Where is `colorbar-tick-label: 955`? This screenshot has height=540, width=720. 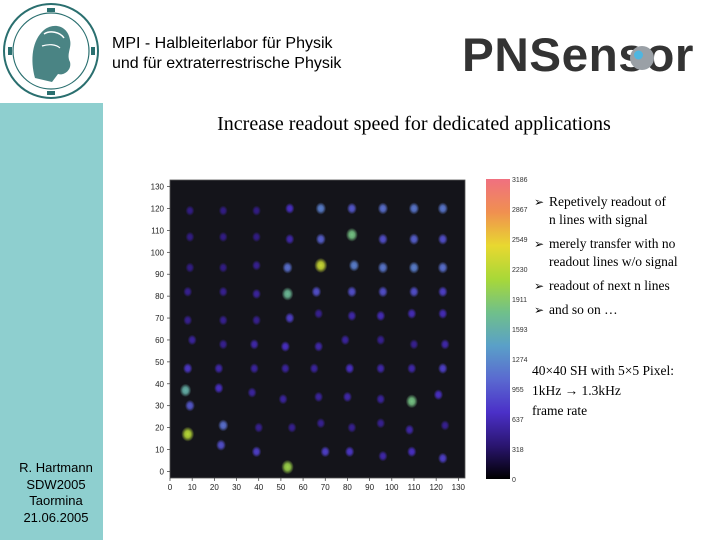
colorbar-tick-label: 955 is located at coordinates (518, 390).